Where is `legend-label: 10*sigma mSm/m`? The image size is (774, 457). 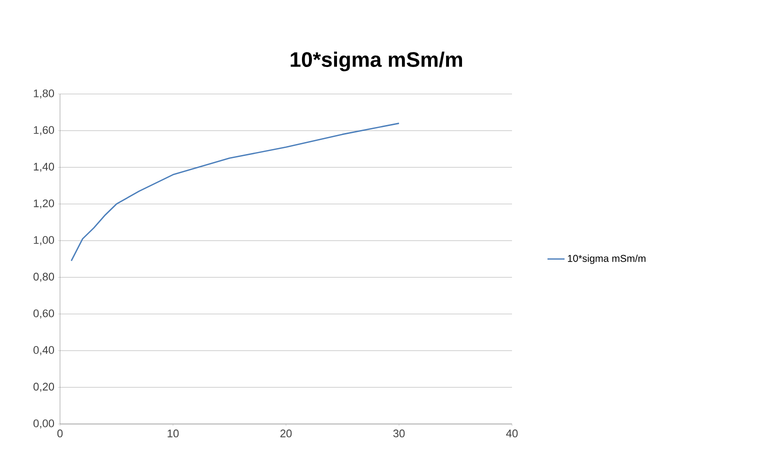 legend-label: 10*sigma mSm/m is located at coordinates (607, 259).